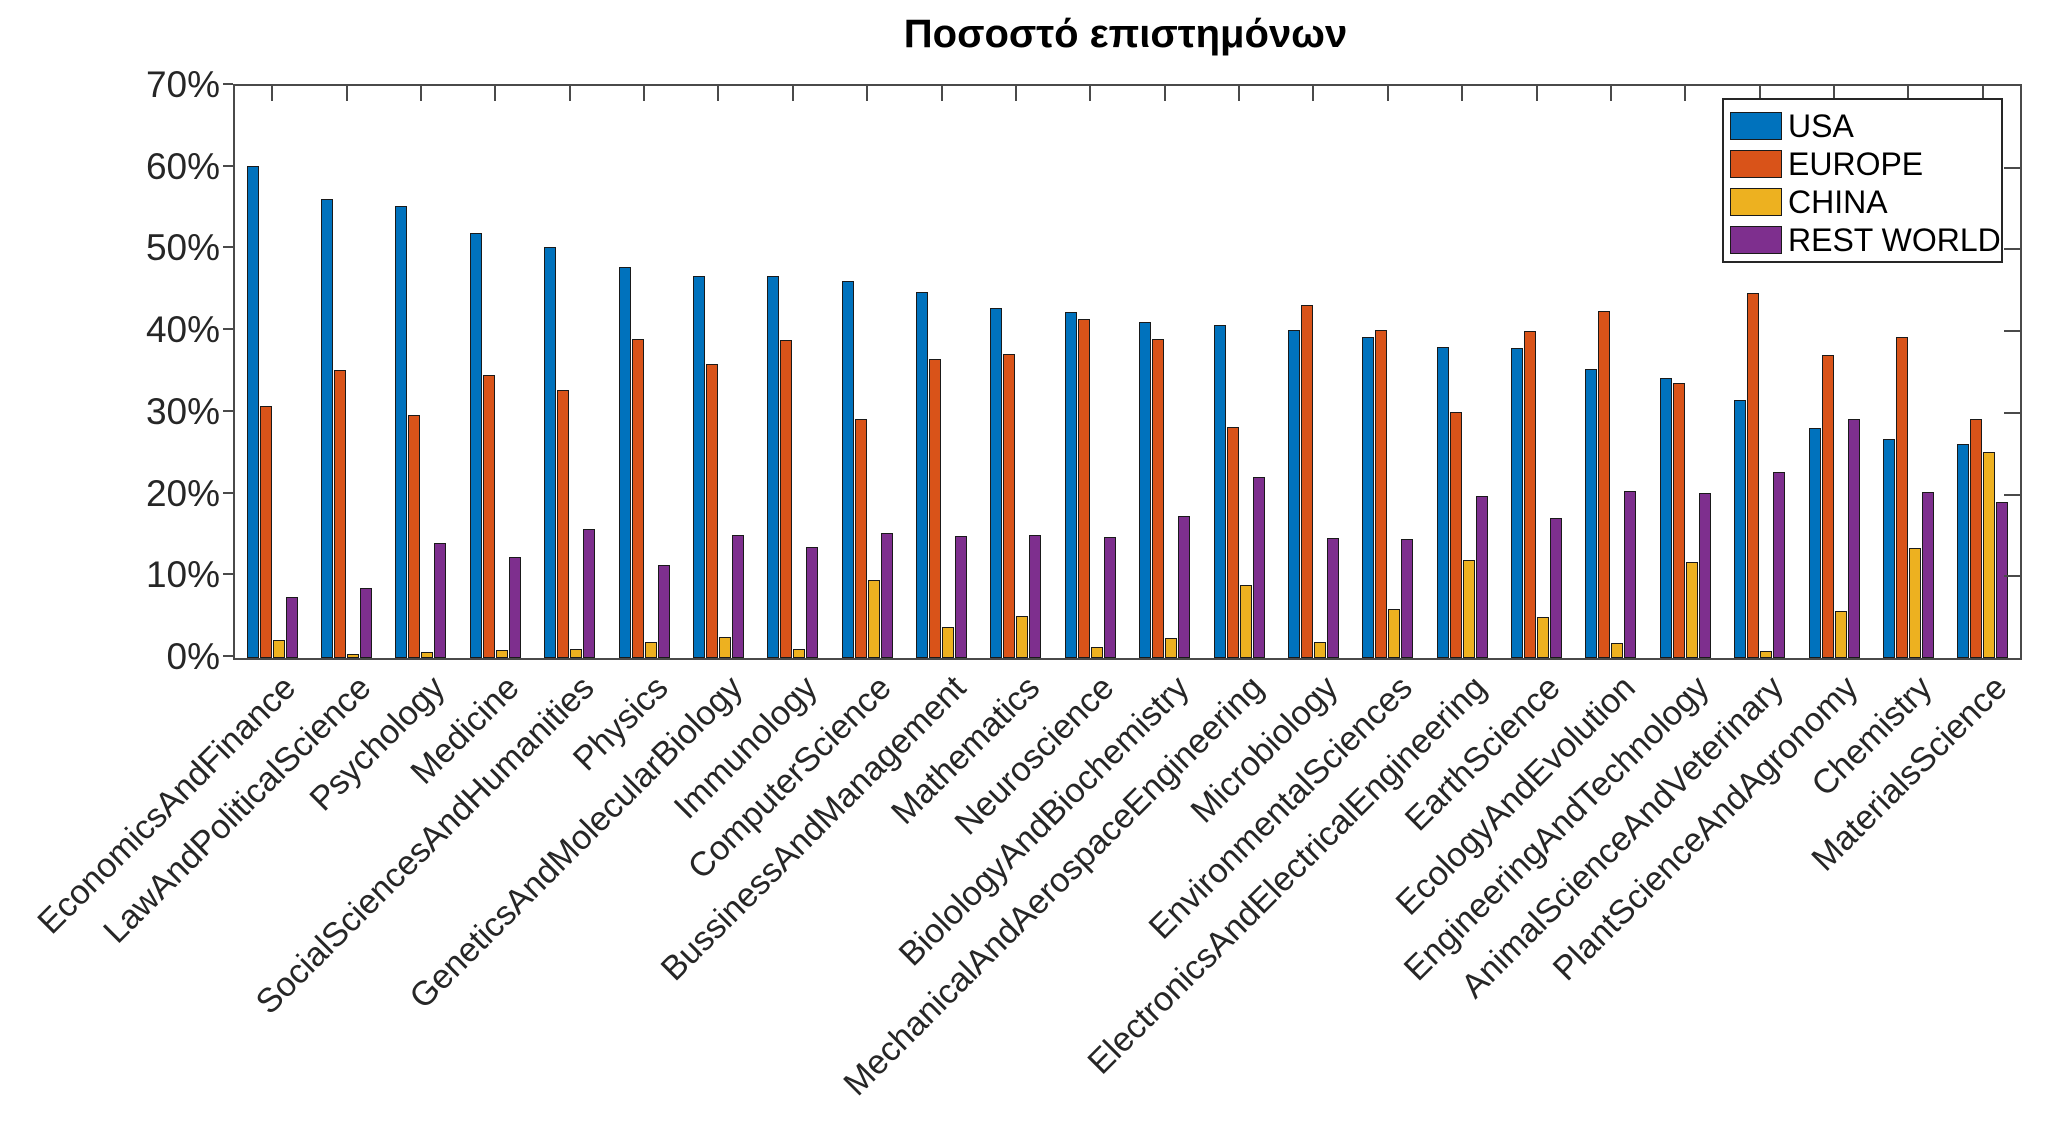 The height and width of the screenshot is (1124, 2048). Describe the element at coordinates (1894, 240) in the screenshot. I see `legend-label: REST WORLD` at that location.